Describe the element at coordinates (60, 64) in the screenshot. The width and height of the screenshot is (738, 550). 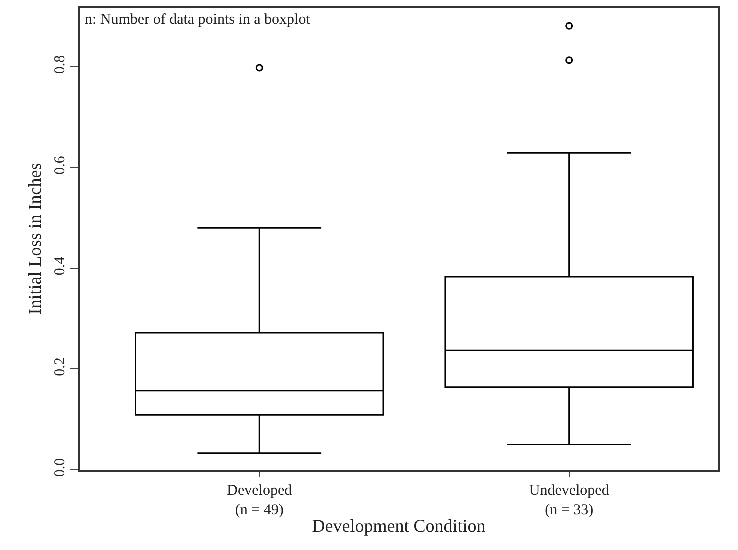
I see `y-tick-label: 0.8` at that location.